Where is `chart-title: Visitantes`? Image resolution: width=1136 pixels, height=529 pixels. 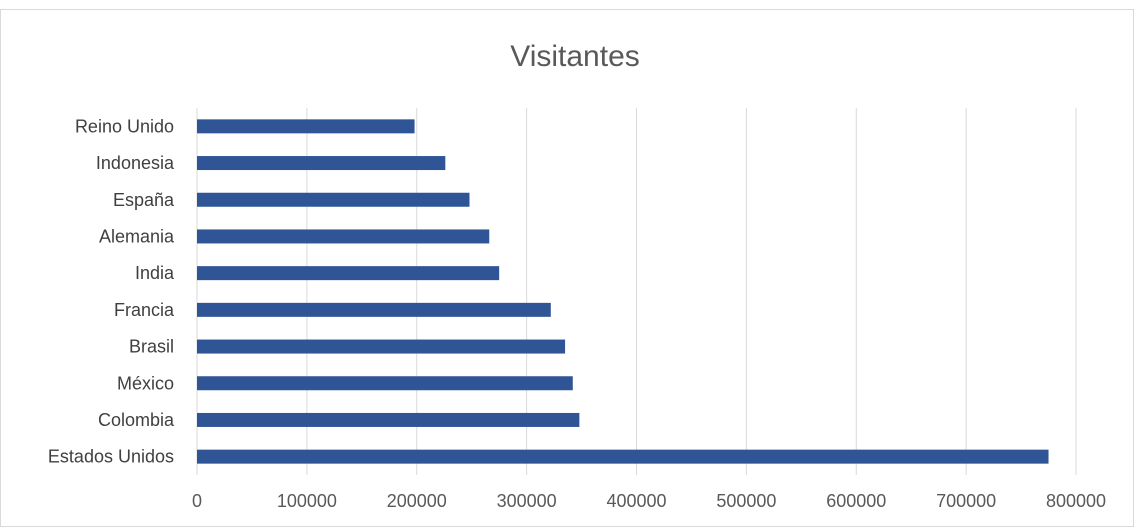 chart-title: Visitantes is located at coordinates (575, 56).